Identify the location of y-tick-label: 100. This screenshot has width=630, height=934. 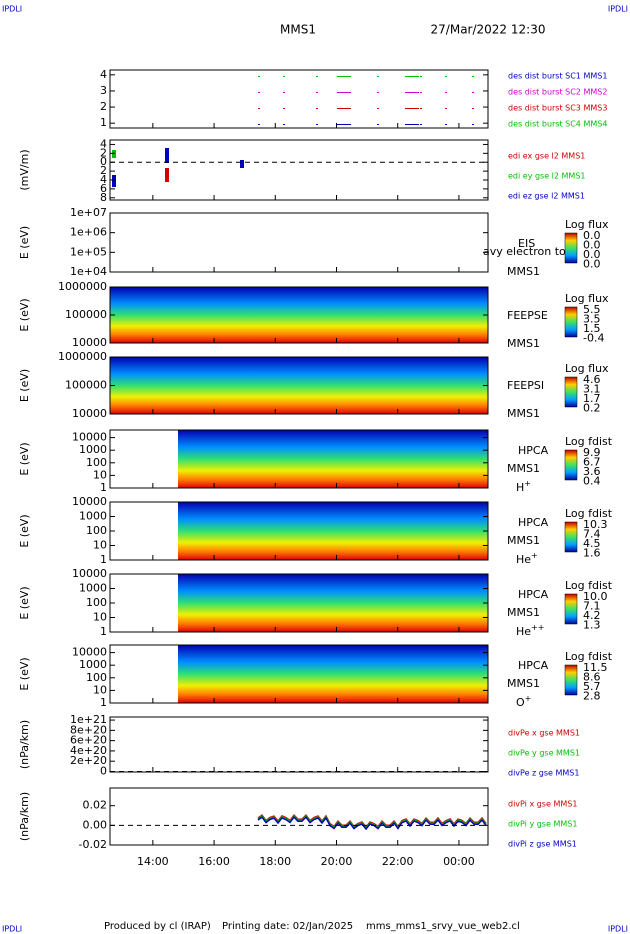
(96, 462).